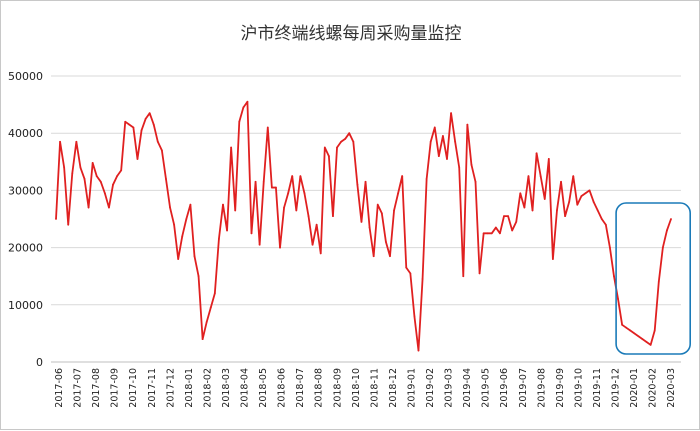 The width and height of the screenshot is (700, 431). I want to click on y-tick-label: 10000, so click(25, 305).